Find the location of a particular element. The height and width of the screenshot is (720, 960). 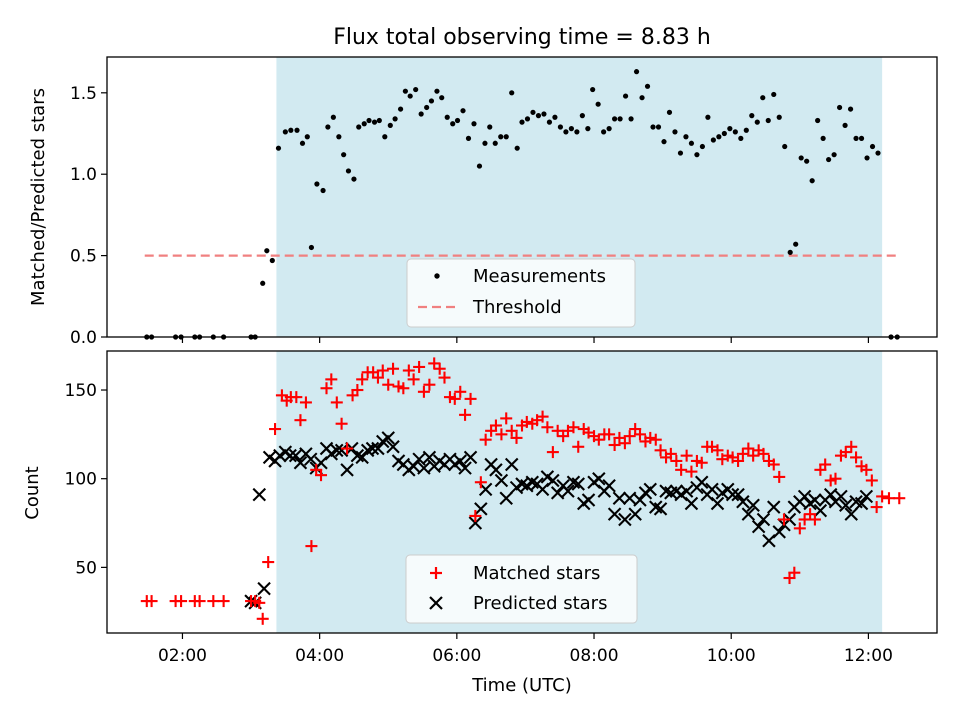

top-y-axis-label: Matched/Predicted stars is located at coordinates (38, 197).